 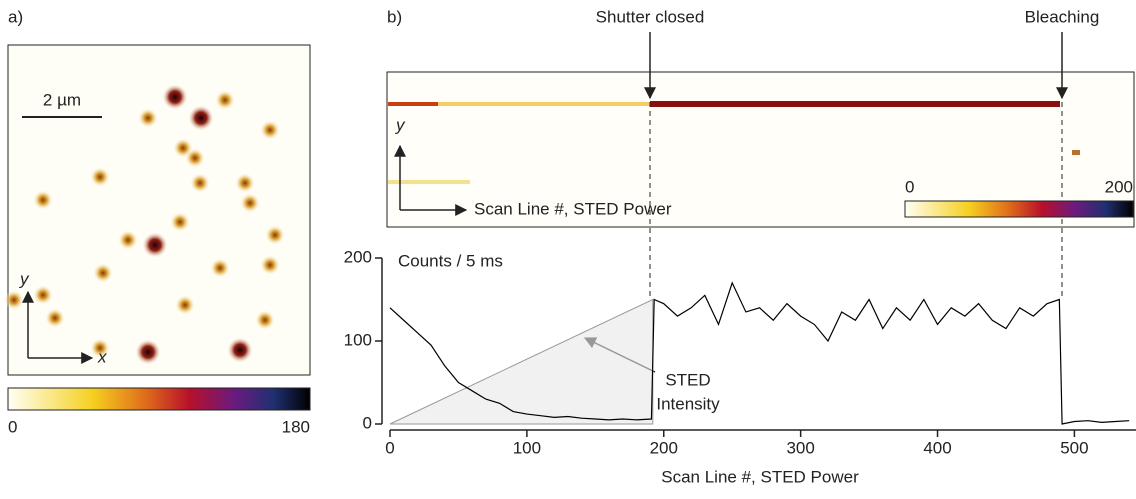 What do you see at coordinates (296, 426) in the screenshot?
I see `colorbar-tick-label: 180` at bounding box center [296, 426].